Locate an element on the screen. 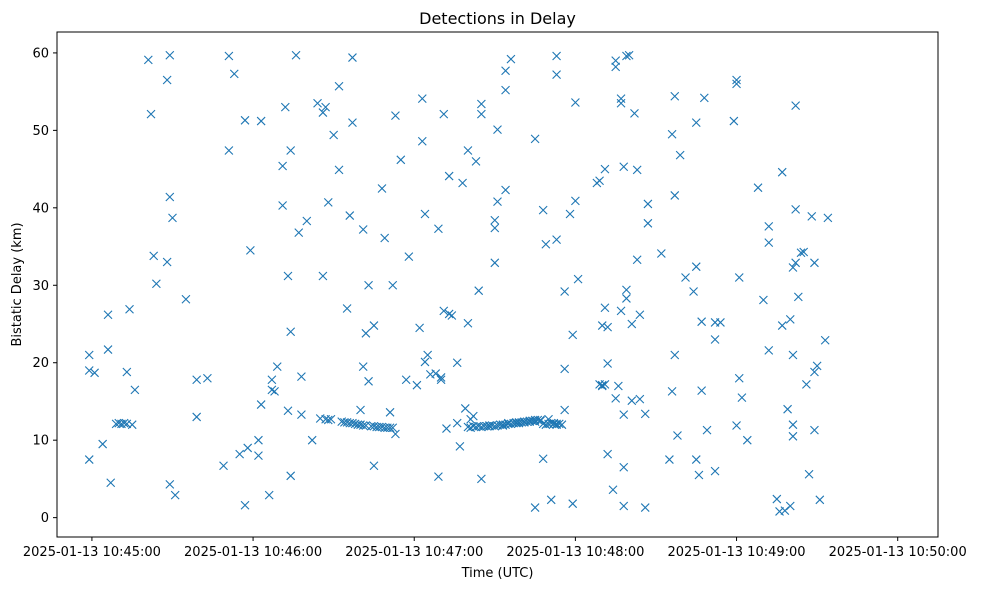 The height and width of the screenshot is (590, 985). y-tick-label-3: 30 is located at coordinates (40, 286).